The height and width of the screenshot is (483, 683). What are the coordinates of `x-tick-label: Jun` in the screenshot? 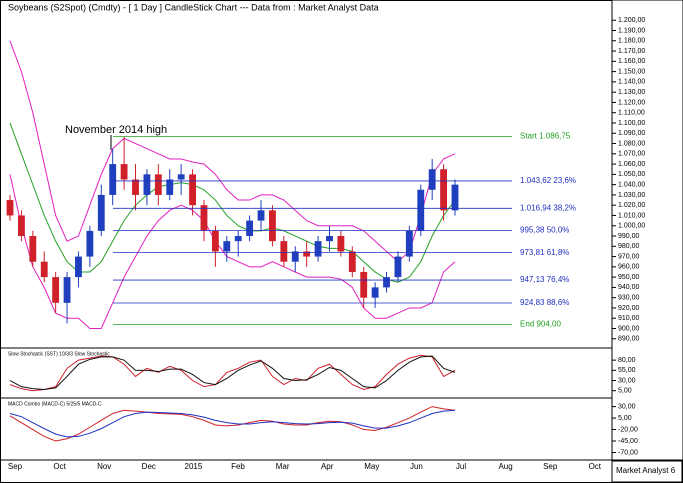 It's located at (416, 466).